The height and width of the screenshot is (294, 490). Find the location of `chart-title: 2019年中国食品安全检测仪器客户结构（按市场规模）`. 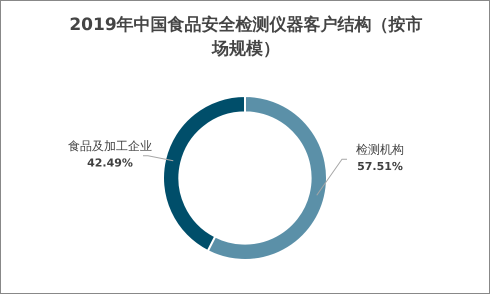

chart-title: 2019年中国食品安全检测仪器客户结构（按市场规模） is located at coordinates (246, 37).